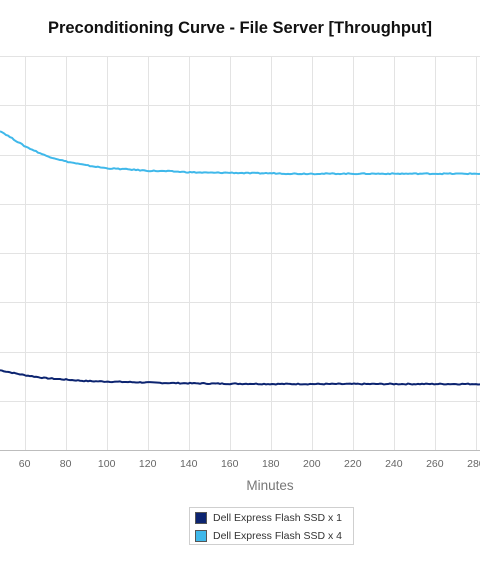 This screenshot has width=480, height=568. Describe the element at coordinates (353, 464) in the screenshot. I see `x-tick-label: 220` at that location.